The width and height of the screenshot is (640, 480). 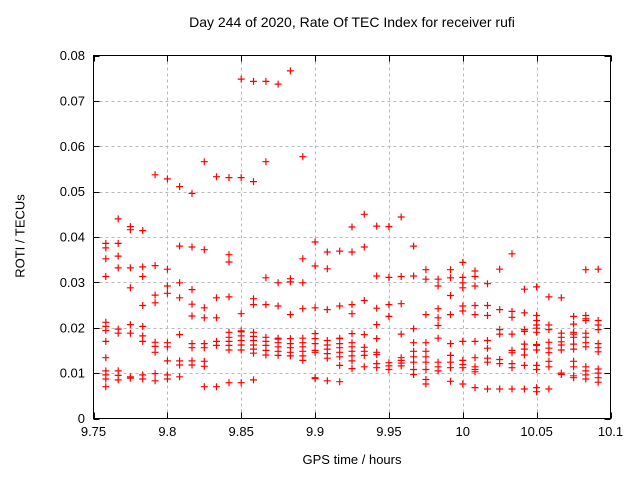 I want to click on x-tick-label: 9.8, so click(x=167, y=431).